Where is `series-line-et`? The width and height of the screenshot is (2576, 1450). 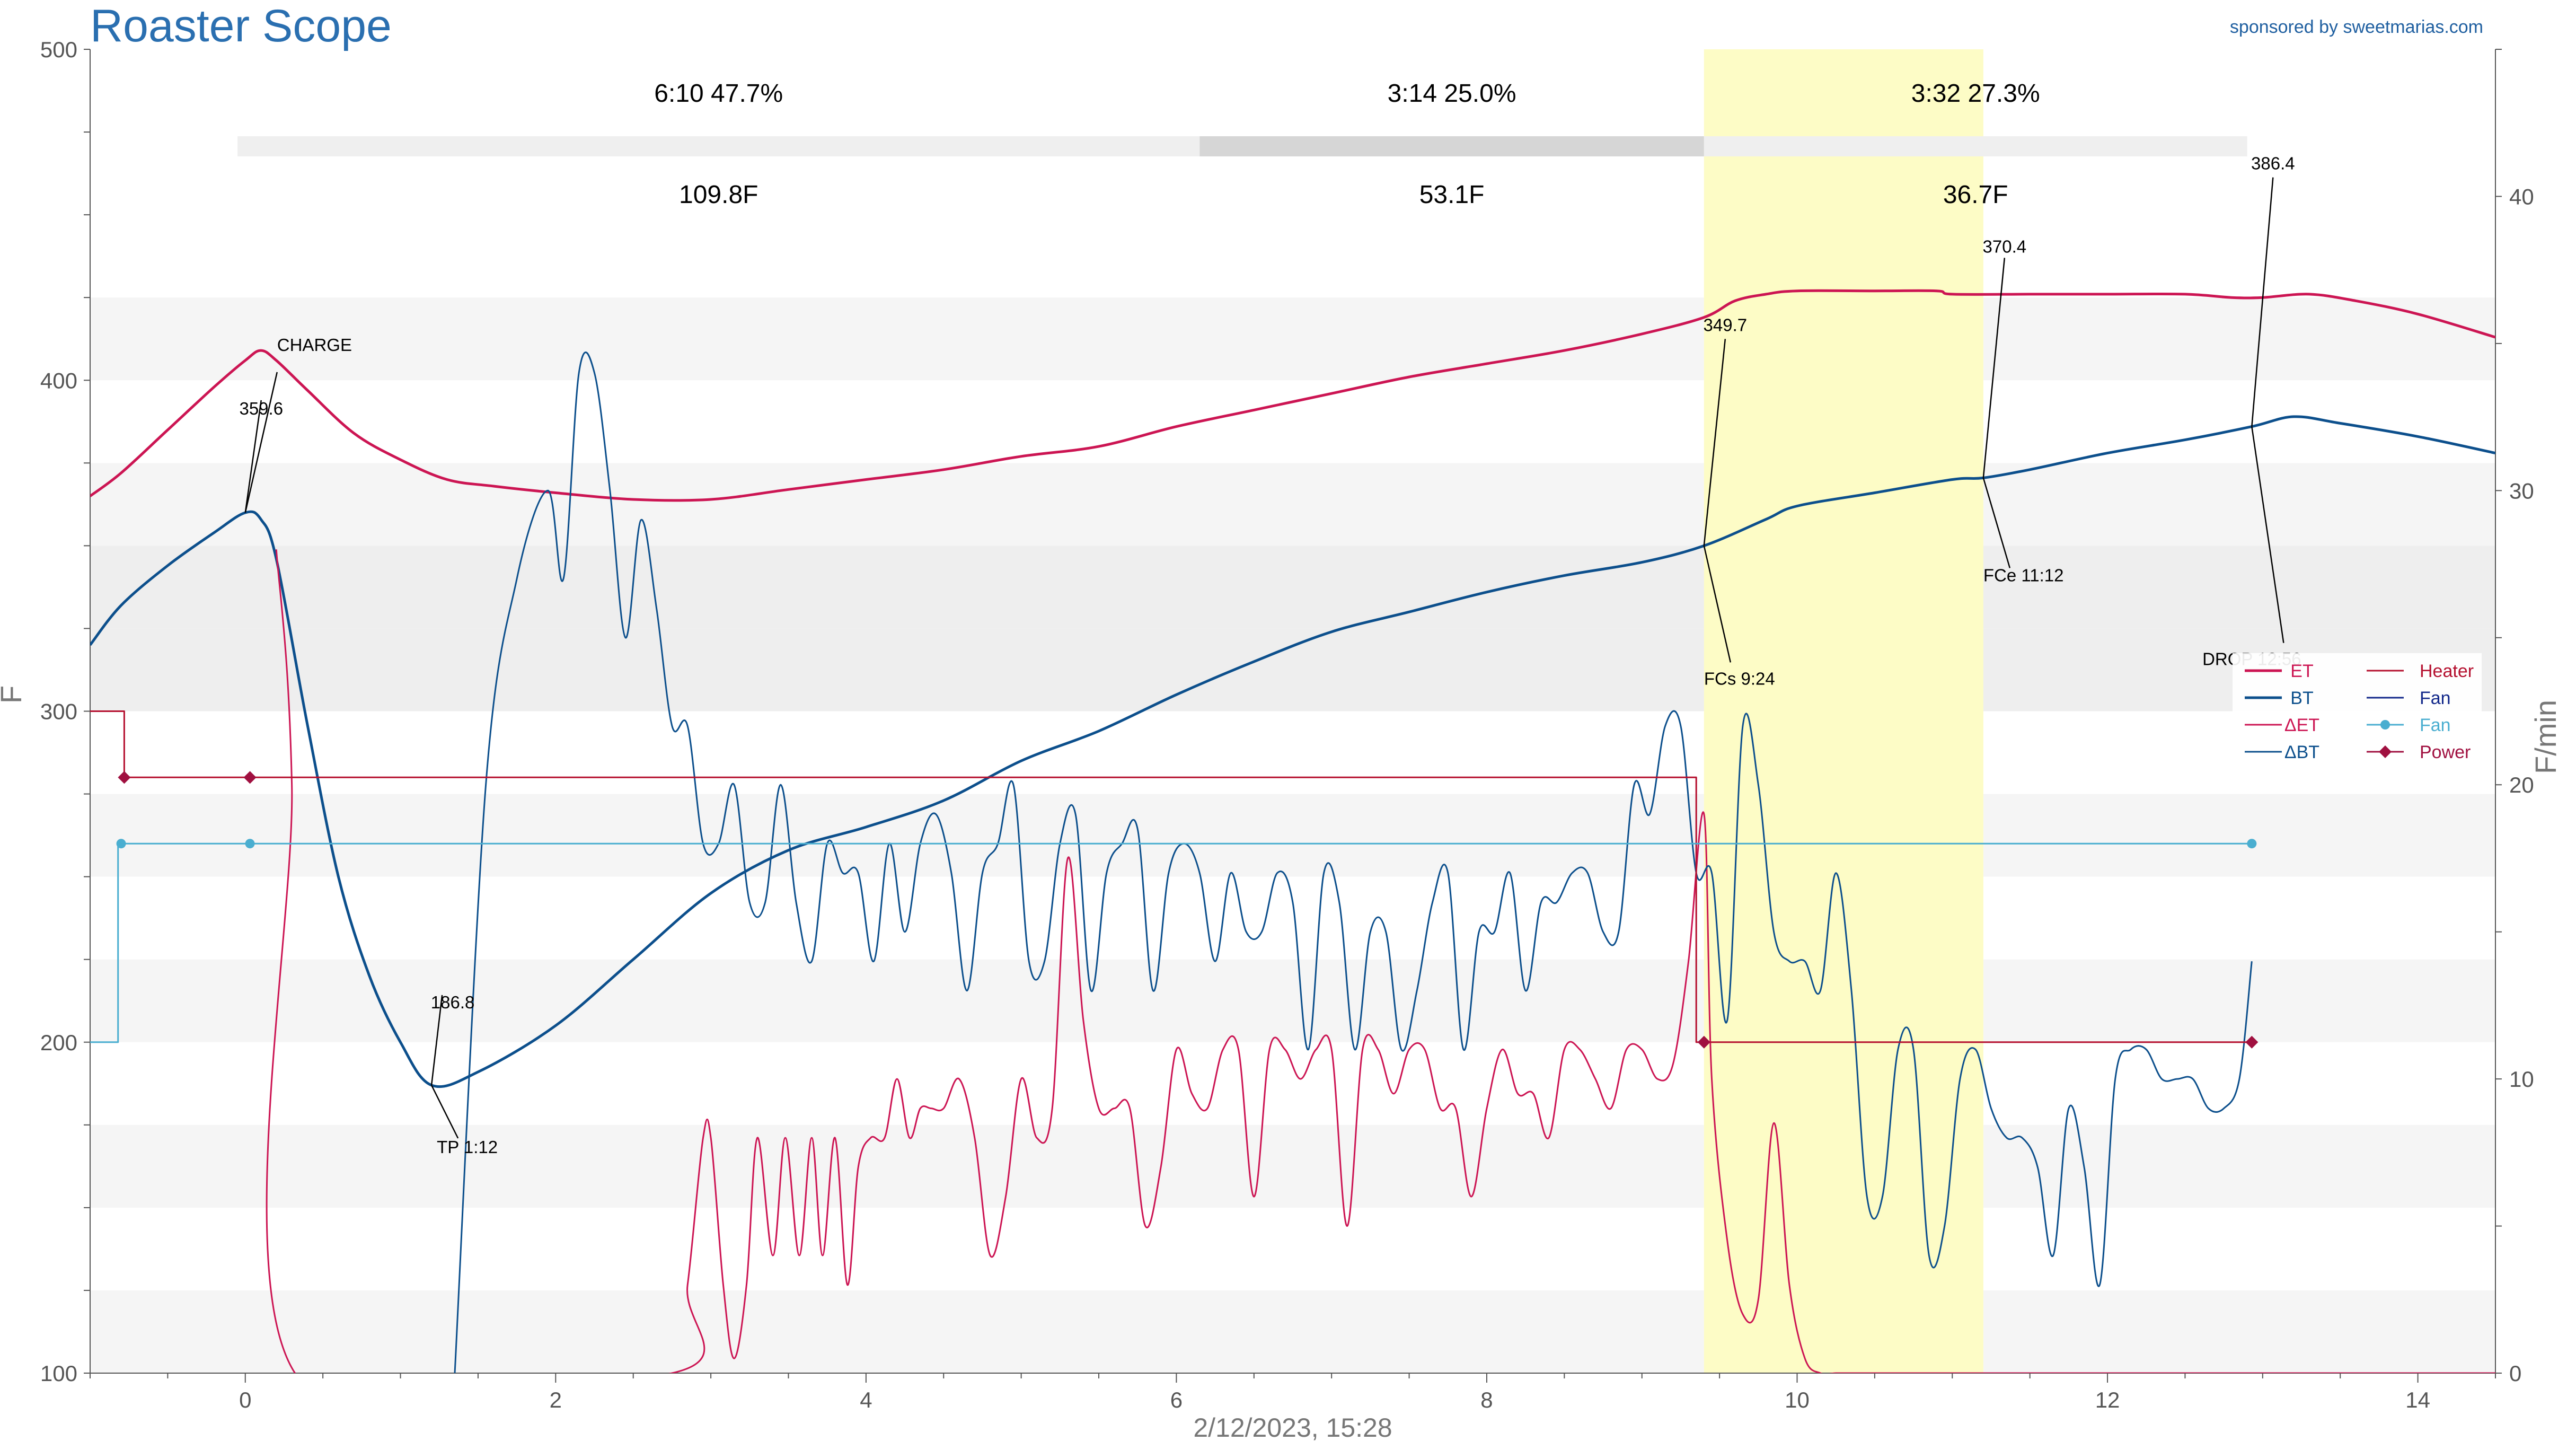
series-line-et is located at coordinates (1292, 395).